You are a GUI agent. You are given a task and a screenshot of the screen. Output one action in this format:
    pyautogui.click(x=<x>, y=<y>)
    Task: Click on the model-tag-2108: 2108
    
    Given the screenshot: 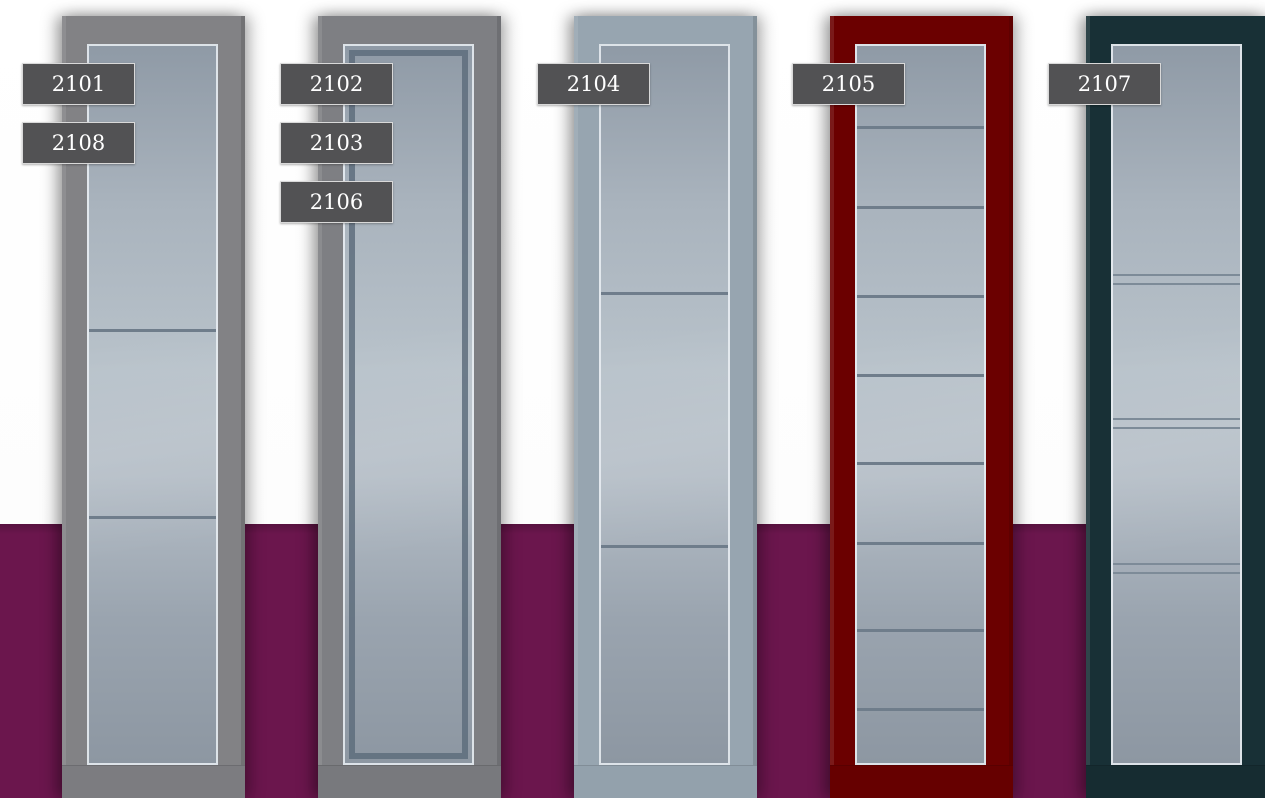 What is the action you would take?
    pyautogui.click(x=78, y=143)
    